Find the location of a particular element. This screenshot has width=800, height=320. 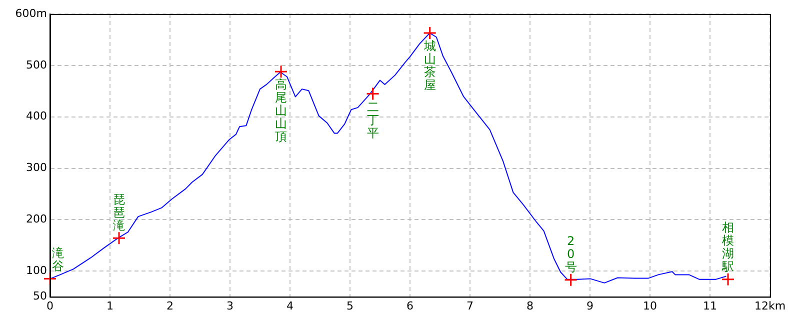

y-tick-label: 400 is located at coordinates (36, 116).